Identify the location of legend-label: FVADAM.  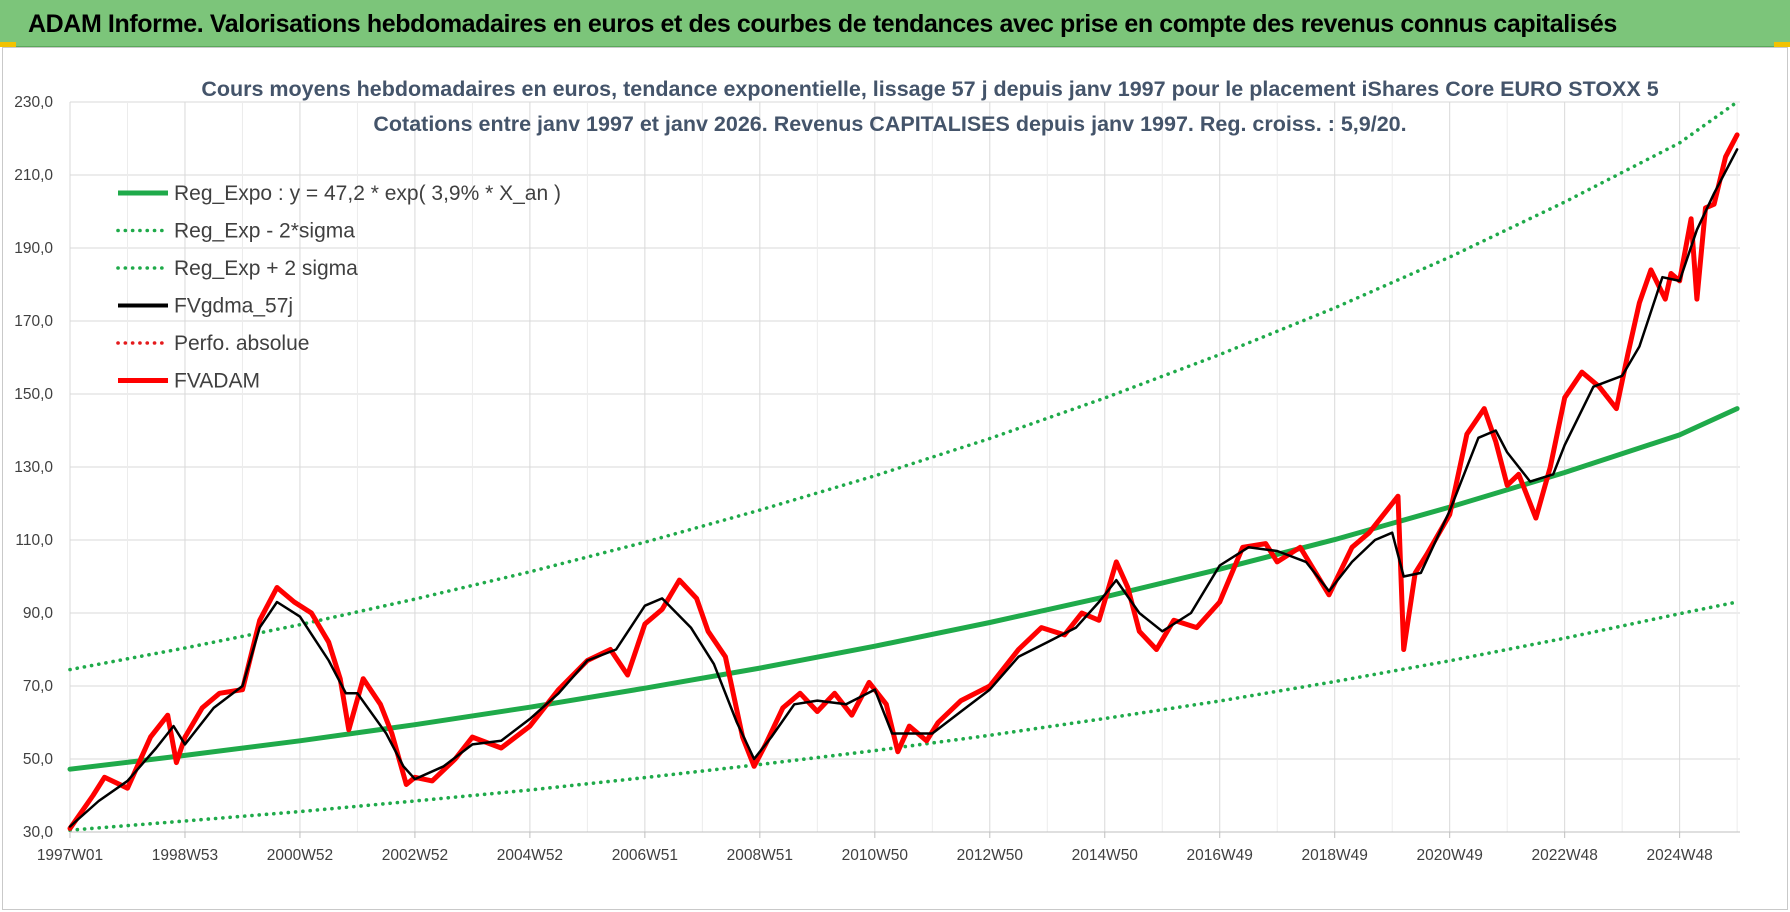
(217, 381).